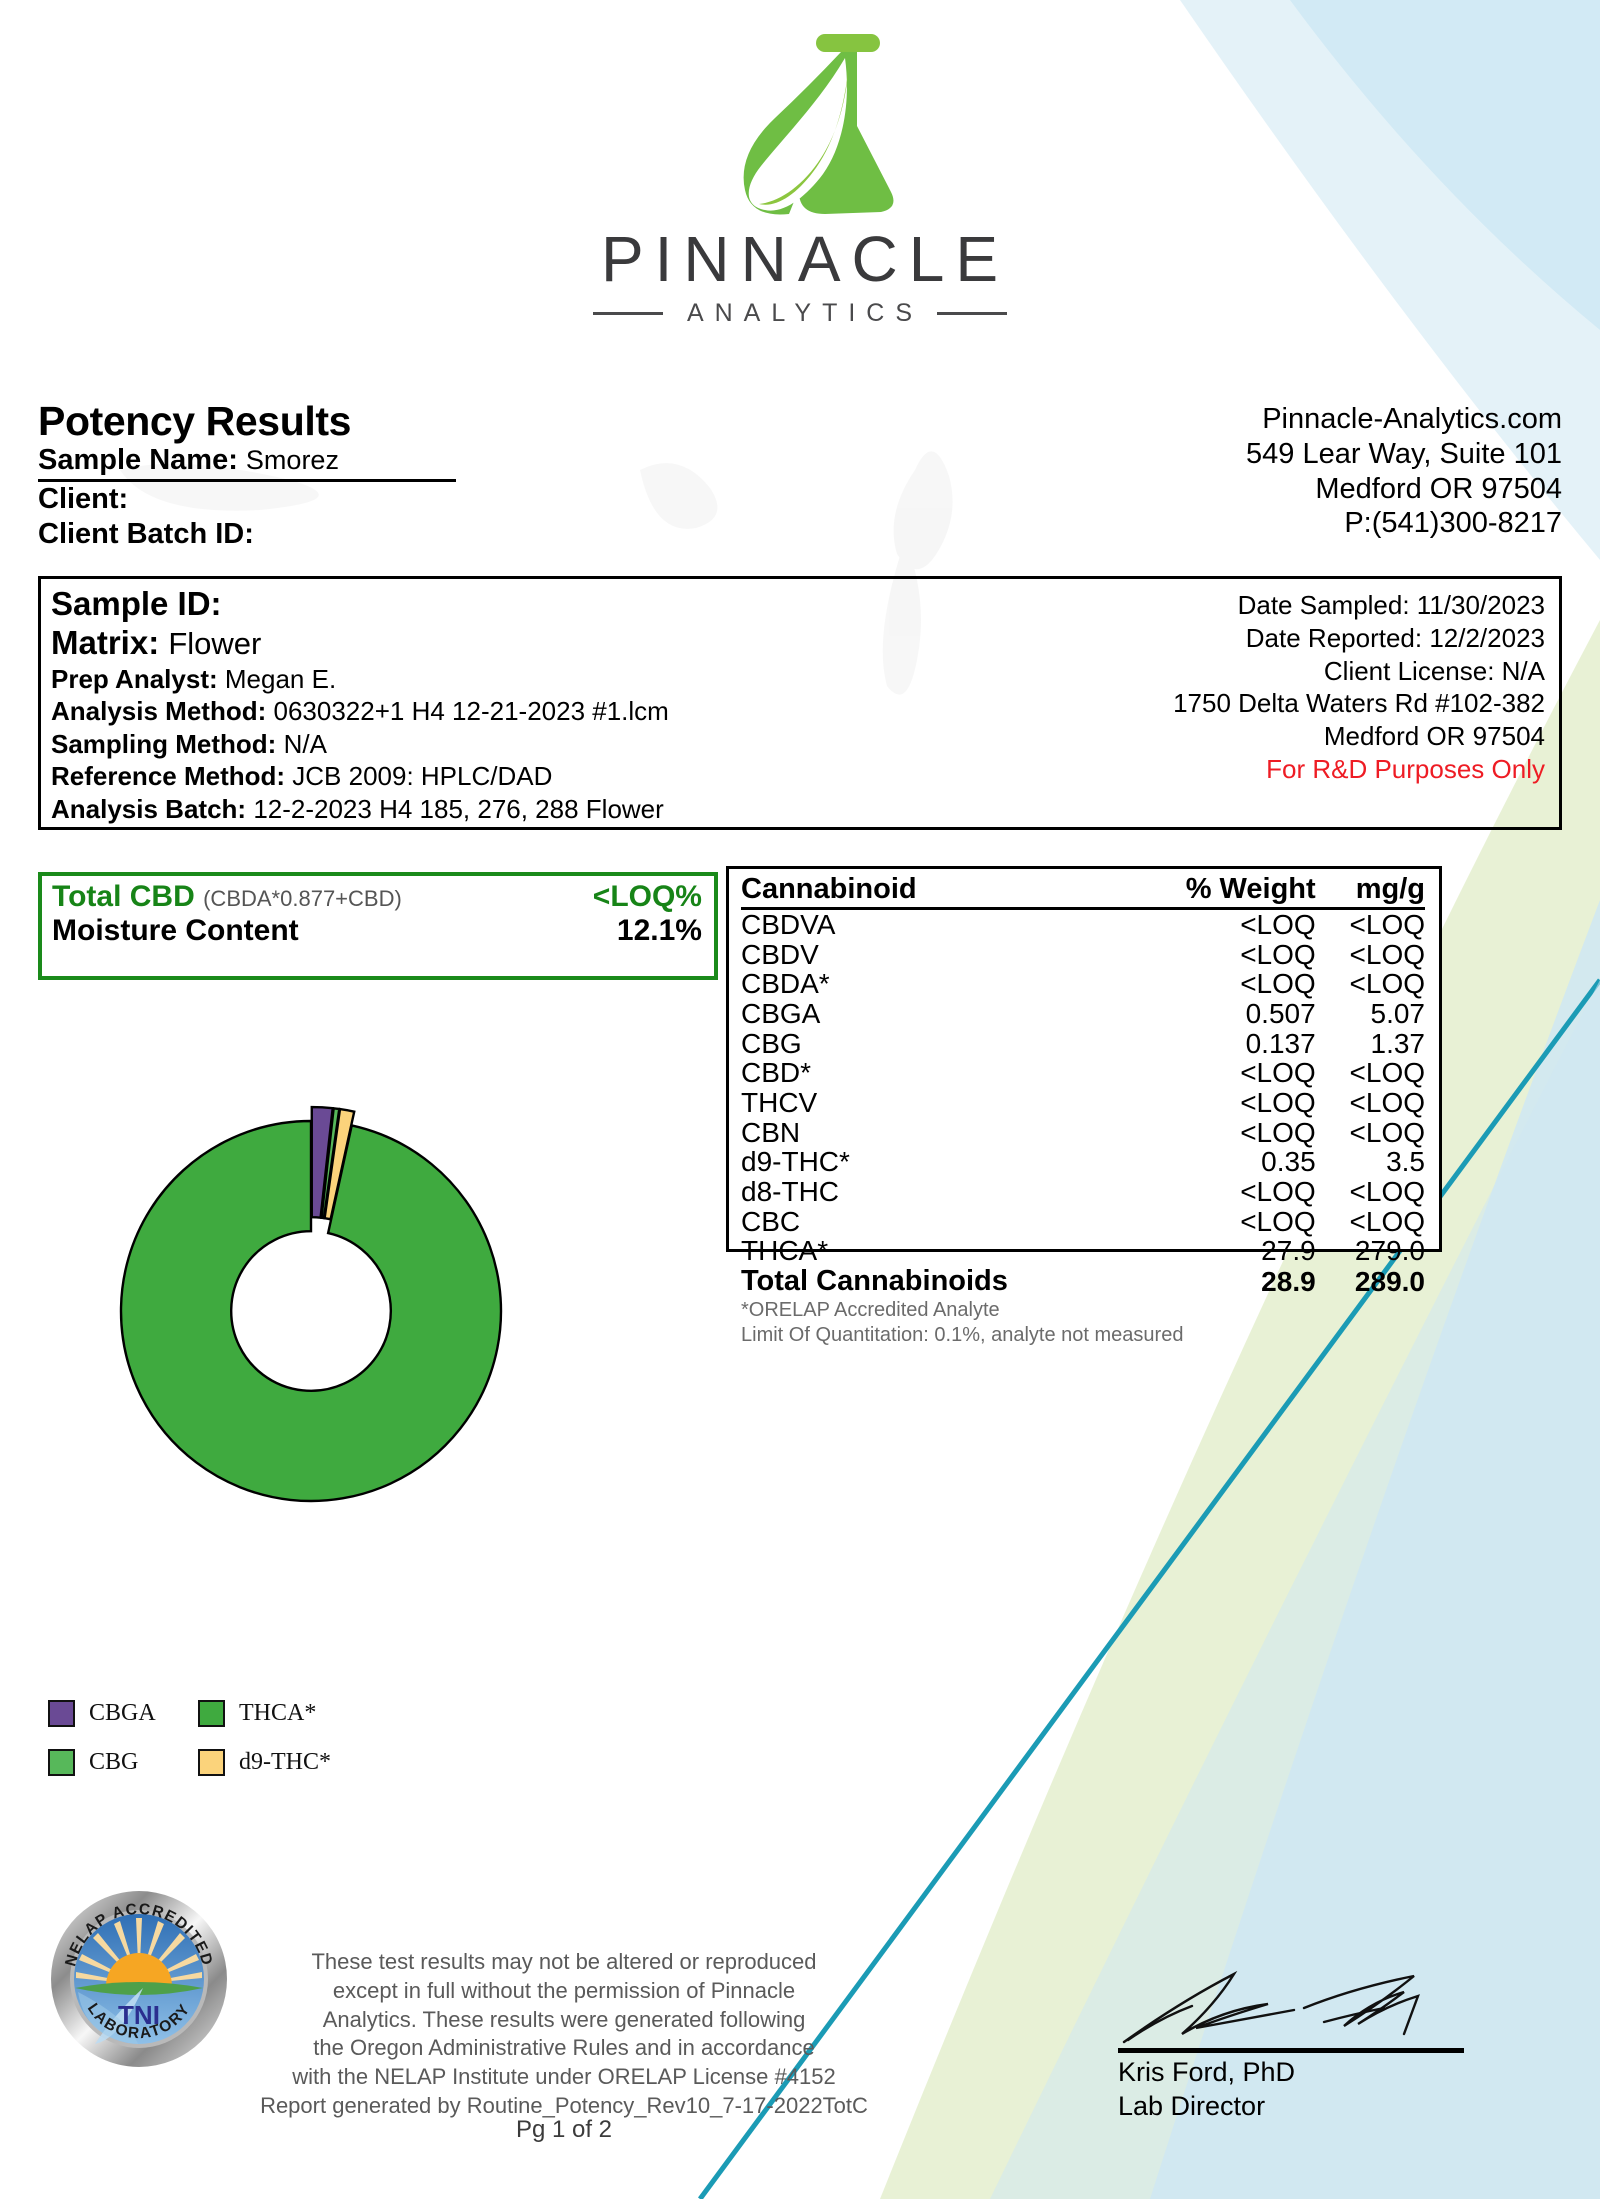  What do you see at coordinates (779, 1103) in the screenshot?
I see `cell-analyte-name: THCV` at bounding box center [779, 1103].